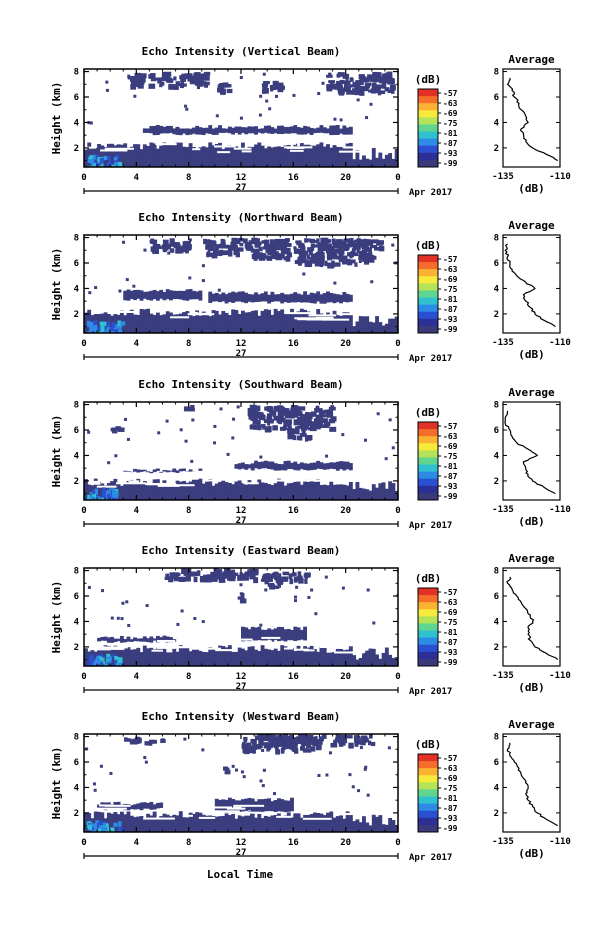  What do you see at coordinates (76, 406) in the screenshot?
I see `y-tick-label: 8` at bounding box center [76, 406].